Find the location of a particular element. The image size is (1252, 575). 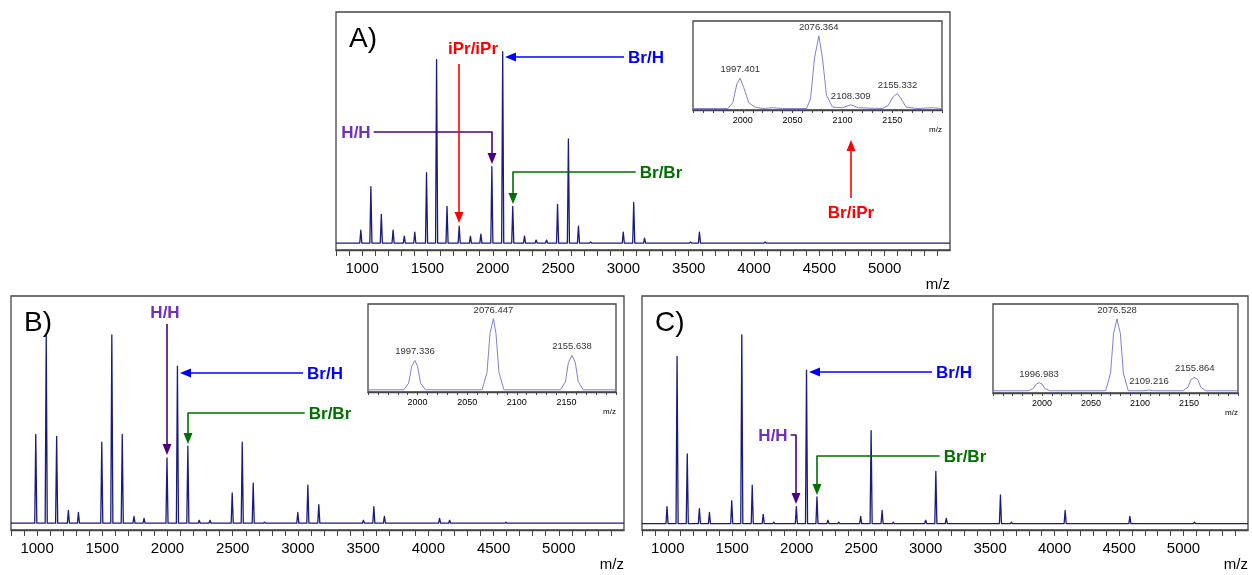

annotation: 2076.364 is located at coordinates (819, 26).